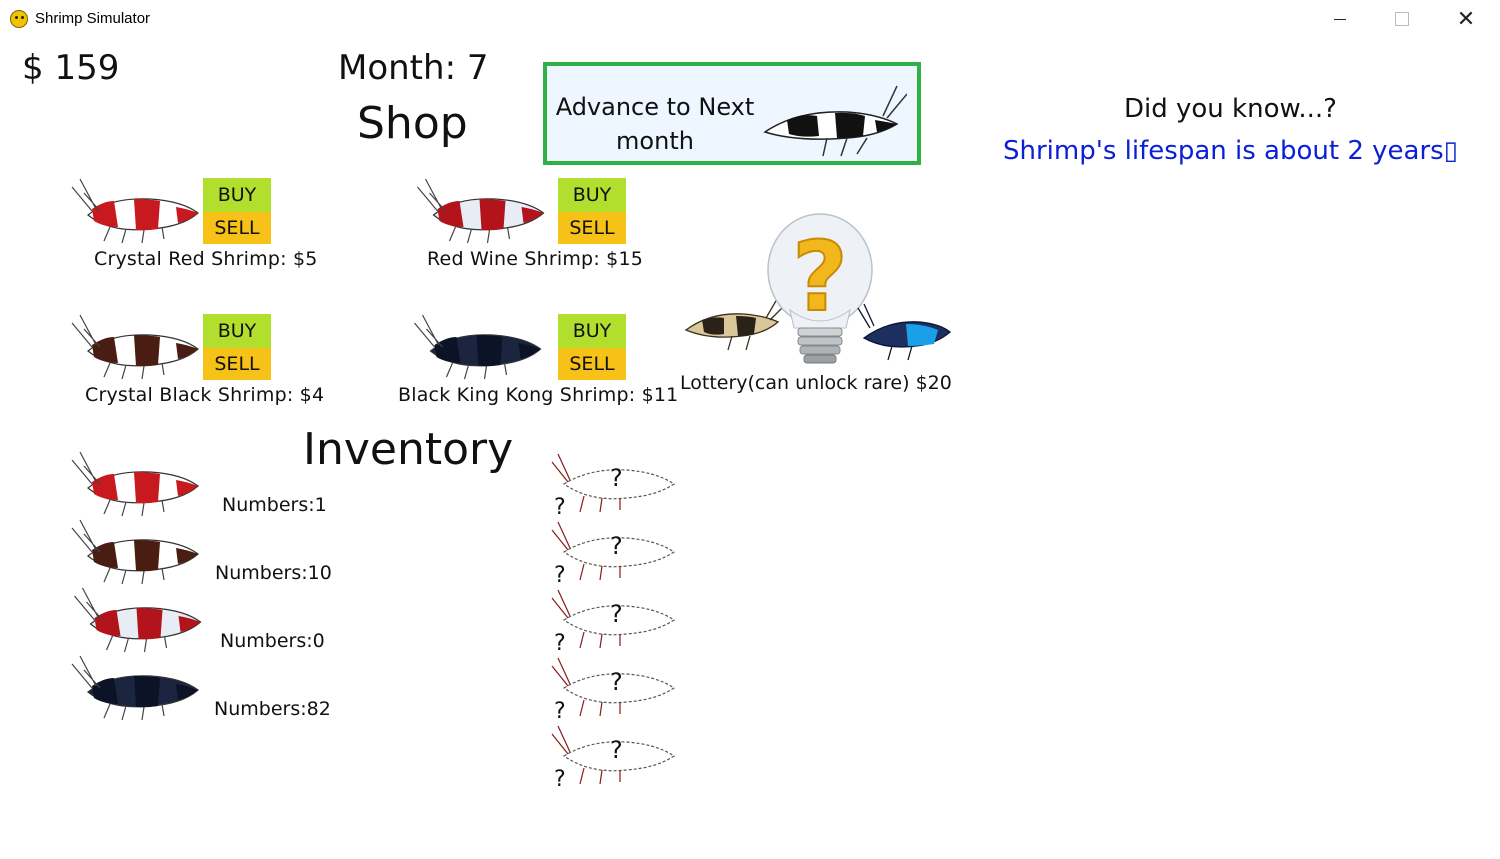 The width and height of the screenshot is (1500, 859). I want to click on app-icon, so click(19, 19).